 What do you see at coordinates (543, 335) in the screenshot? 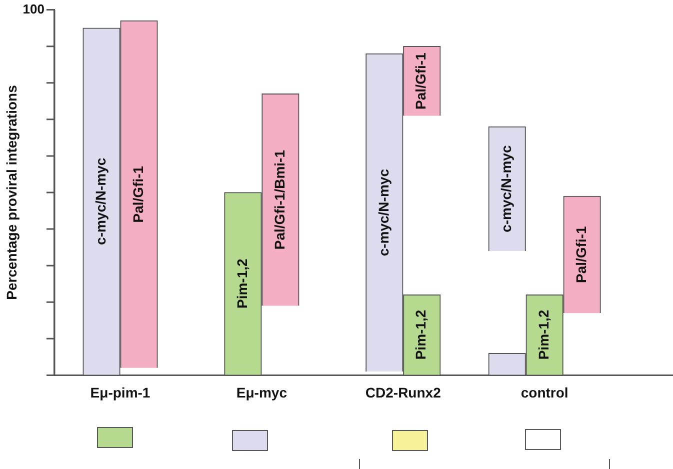
I see `series-label: Pim-1,2` at bounding box center [543, 335].